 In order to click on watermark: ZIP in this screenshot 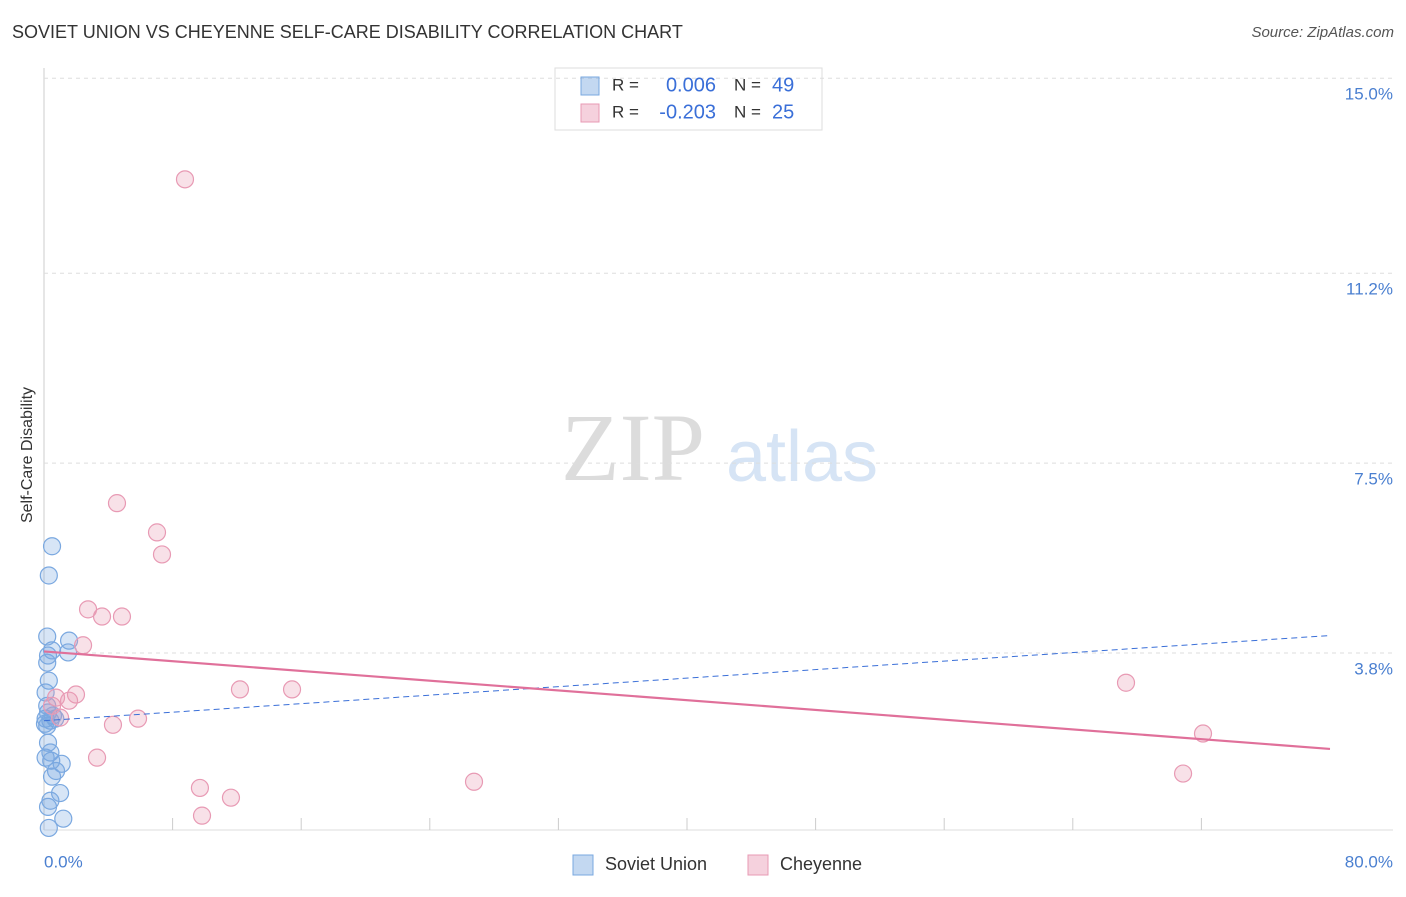, I will do `click(633, 447)`.